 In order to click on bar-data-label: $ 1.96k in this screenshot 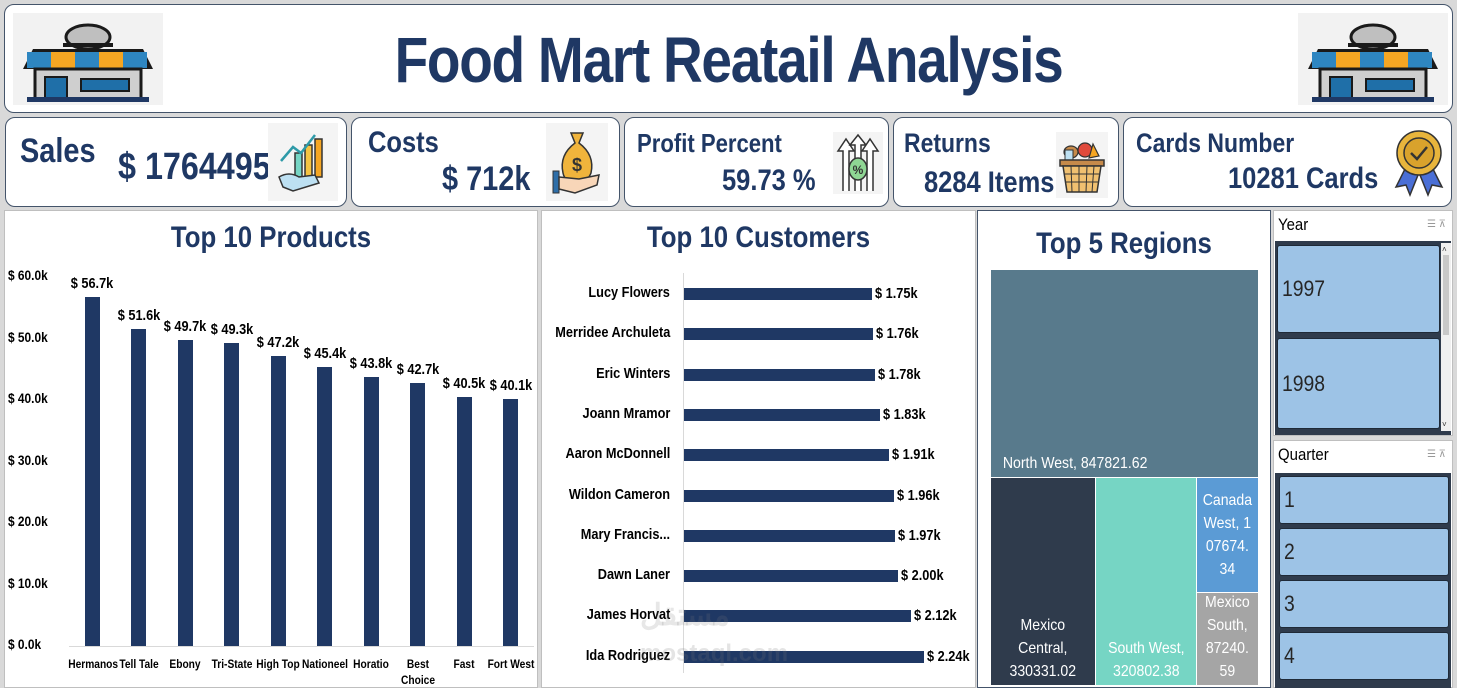, I will do `click(918, 495)`.